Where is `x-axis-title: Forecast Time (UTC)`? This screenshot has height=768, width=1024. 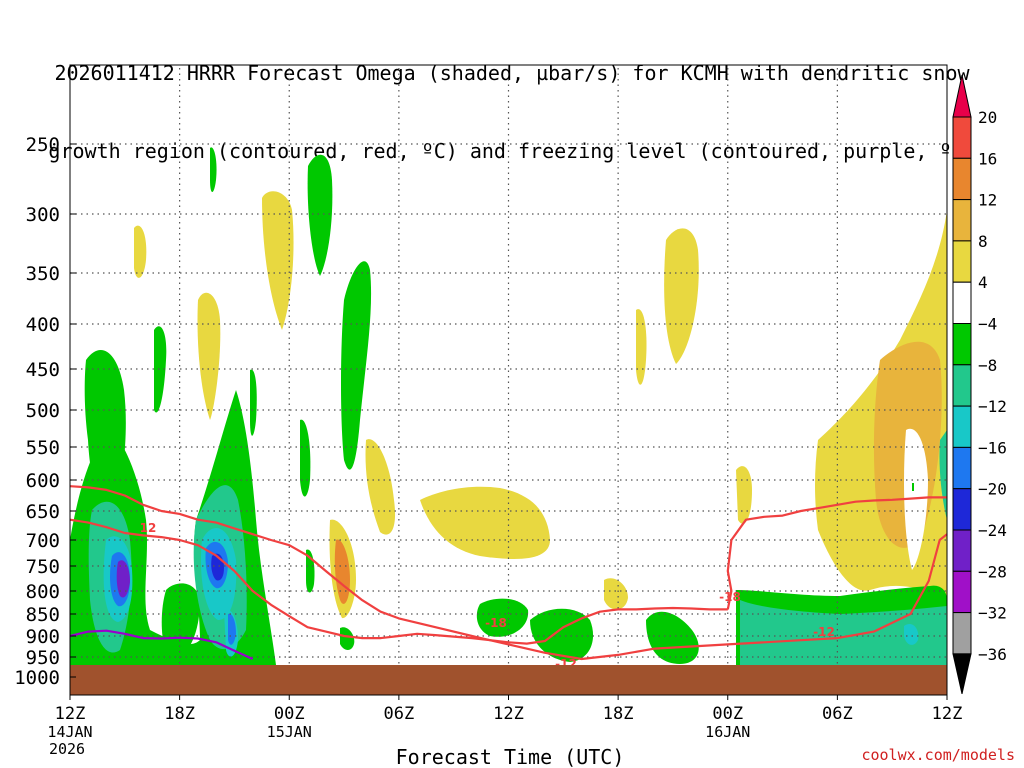 x-axis-title: Forecast Time (UTC) is located at coordinates (510, 756).